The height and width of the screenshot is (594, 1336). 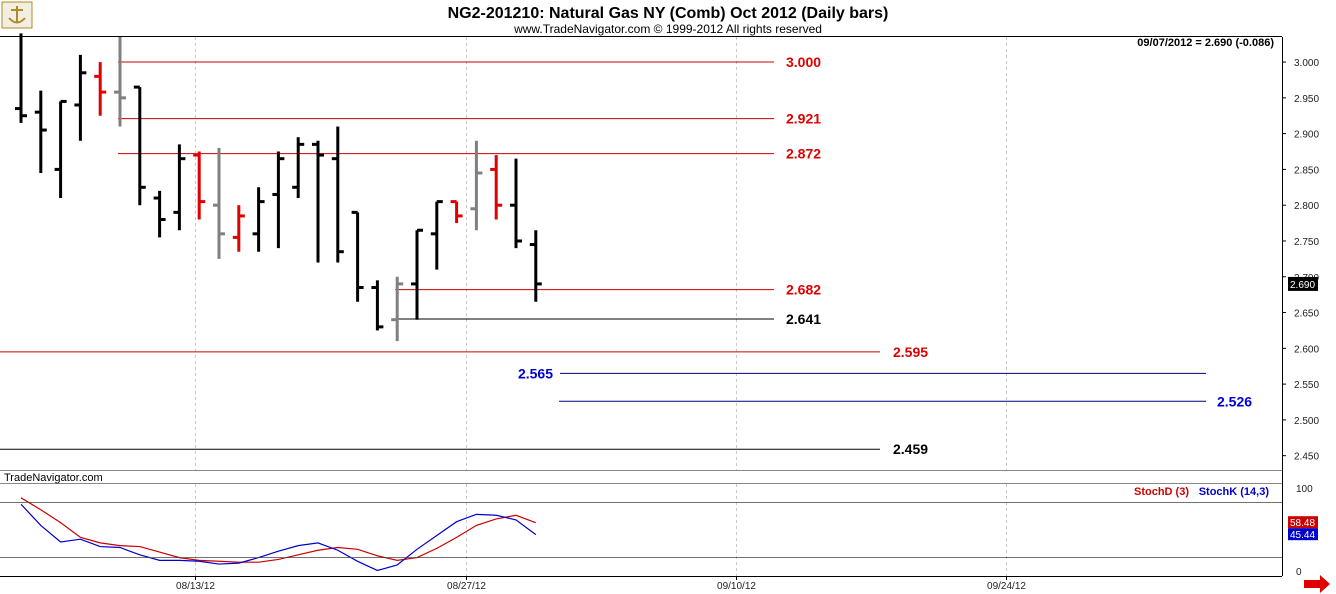 What do you see at coordinates (535, 373) in the screenshot?
I see `level-label: 2.565` at bounding box center [535, 373].